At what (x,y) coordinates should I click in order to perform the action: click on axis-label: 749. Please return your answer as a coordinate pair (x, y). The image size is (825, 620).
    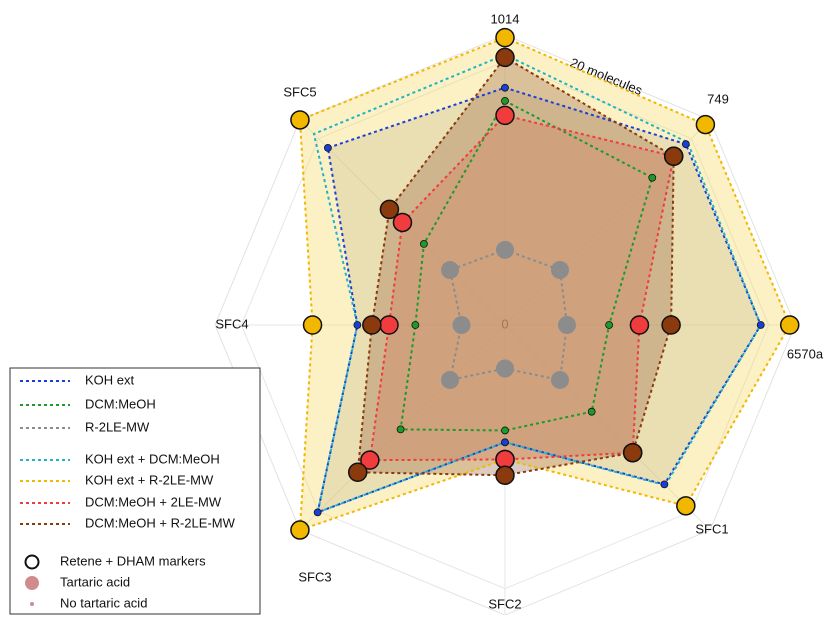
    Looking at the image, I should click on (718, 98).